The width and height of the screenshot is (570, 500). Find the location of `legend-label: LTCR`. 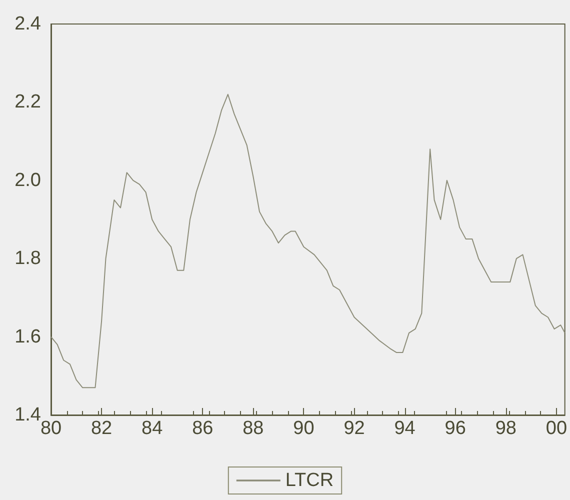

legend-label: LTCR is located at coordinates (309, 480).